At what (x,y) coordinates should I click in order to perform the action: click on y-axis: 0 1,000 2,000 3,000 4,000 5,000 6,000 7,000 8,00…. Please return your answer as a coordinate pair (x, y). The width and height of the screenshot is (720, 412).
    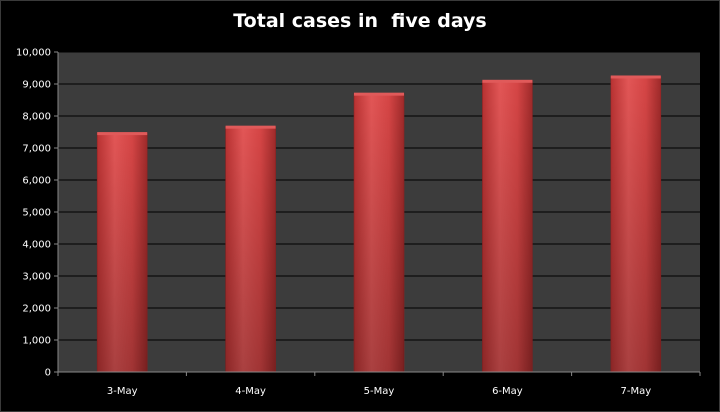
    Looking at the image, I should click on (37, 213).